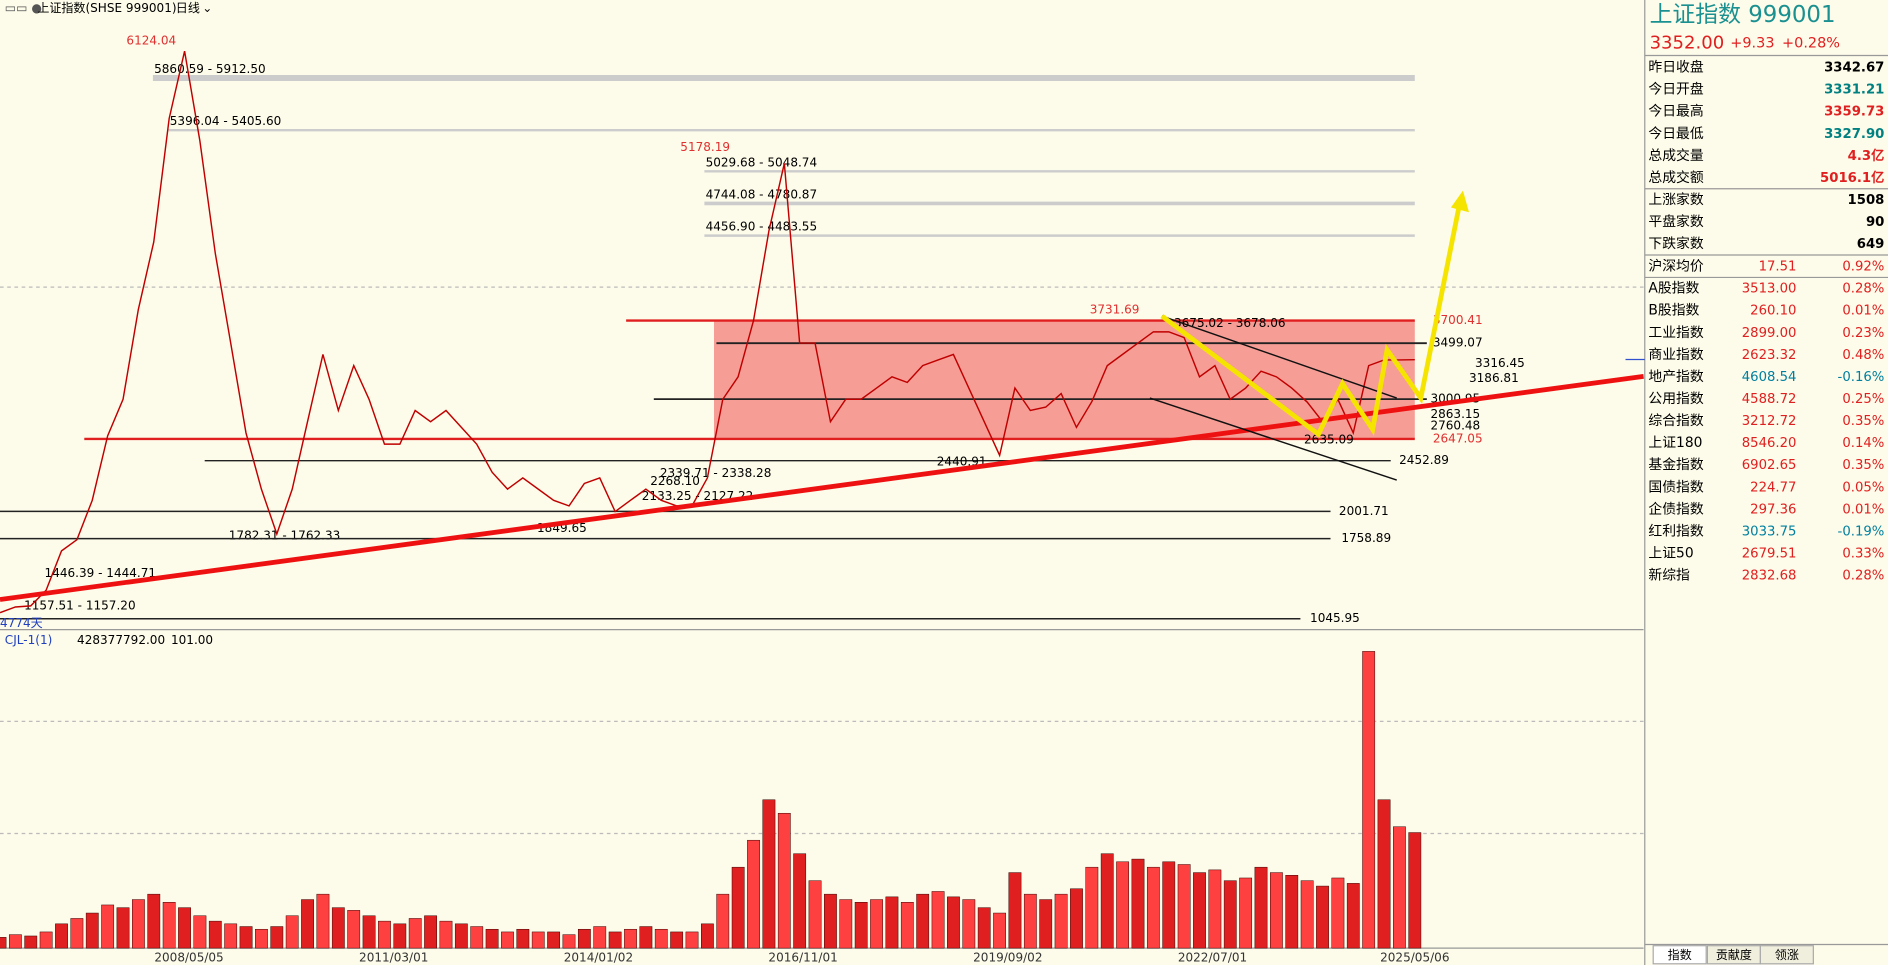  What do you see at coordinates (1863, 355) in the screenshot?
I see `index-change: 0.48%` at bounding box center [1863, 355].